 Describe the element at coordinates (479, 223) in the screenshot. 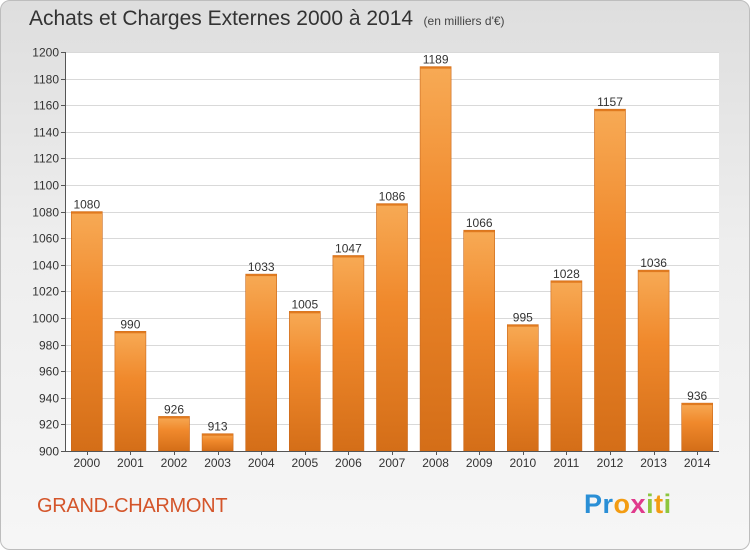

I see `data-label: 1066` at that location.